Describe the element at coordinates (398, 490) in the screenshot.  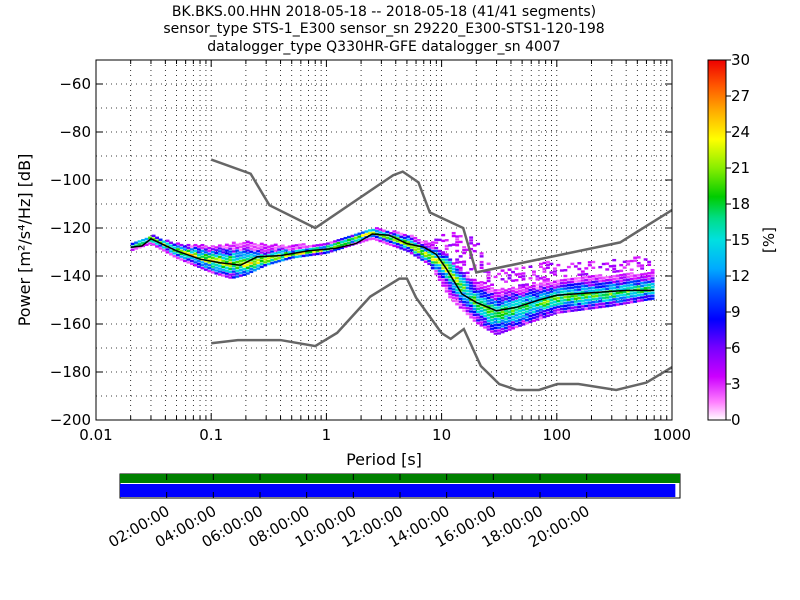
I see `timeline-data-coverage` at that location.